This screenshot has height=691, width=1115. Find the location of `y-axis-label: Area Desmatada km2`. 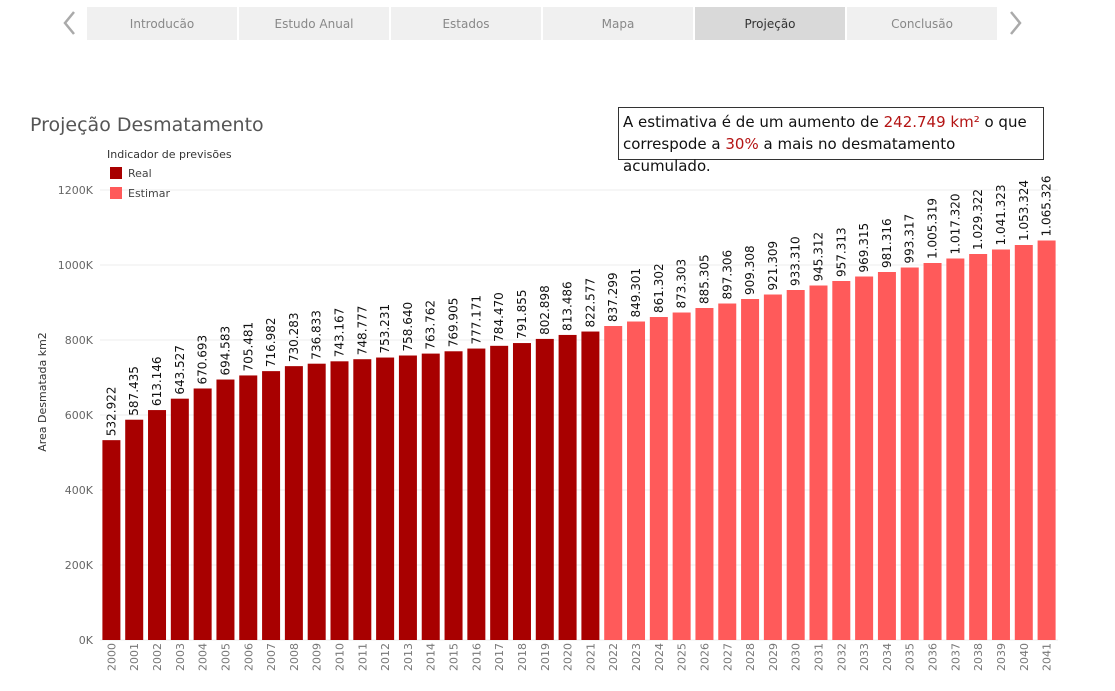

y-axis-label: Area Desmatada km2 is located at coordinates (42, 392).